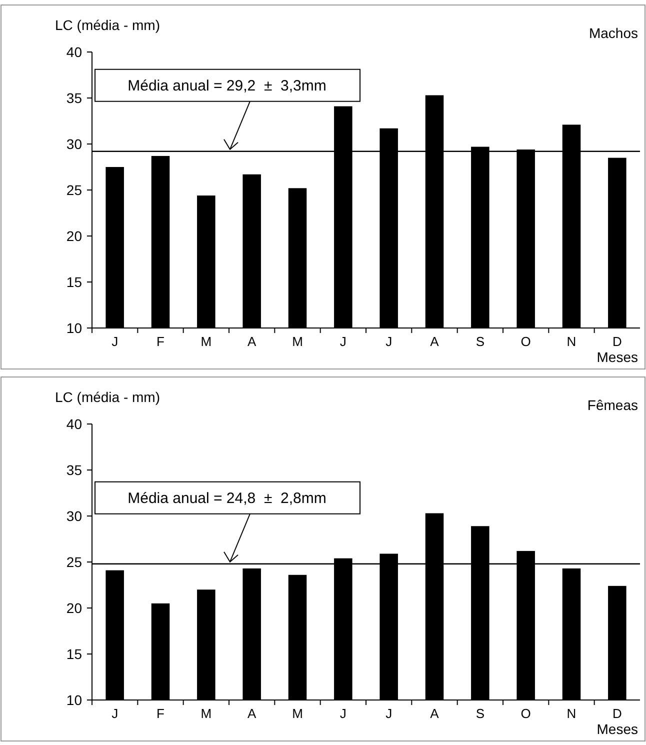 The height and width of the screenshot is (745, 646). I want to click on ref-line-label: Média anual = 29,2 ± 3,3mm, so click(227, 86).